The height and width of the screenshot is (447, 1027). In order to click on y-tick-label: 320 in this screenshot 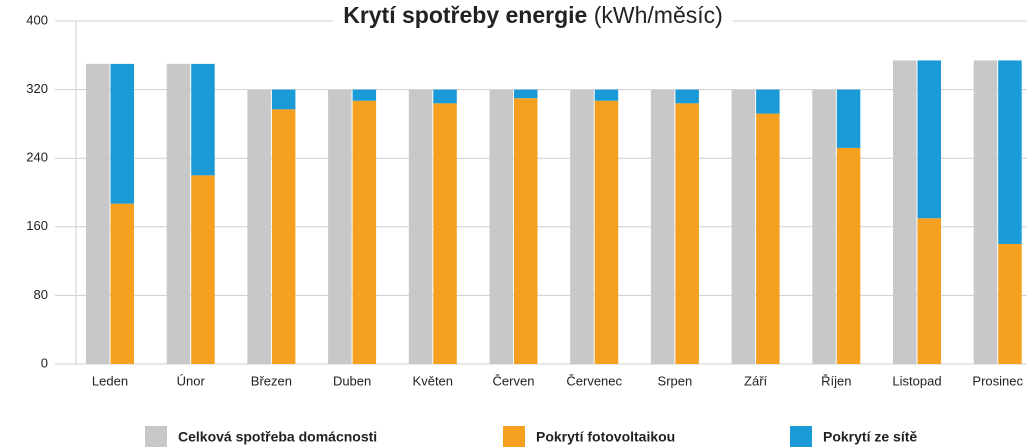, I will do `click(37, 88)`.